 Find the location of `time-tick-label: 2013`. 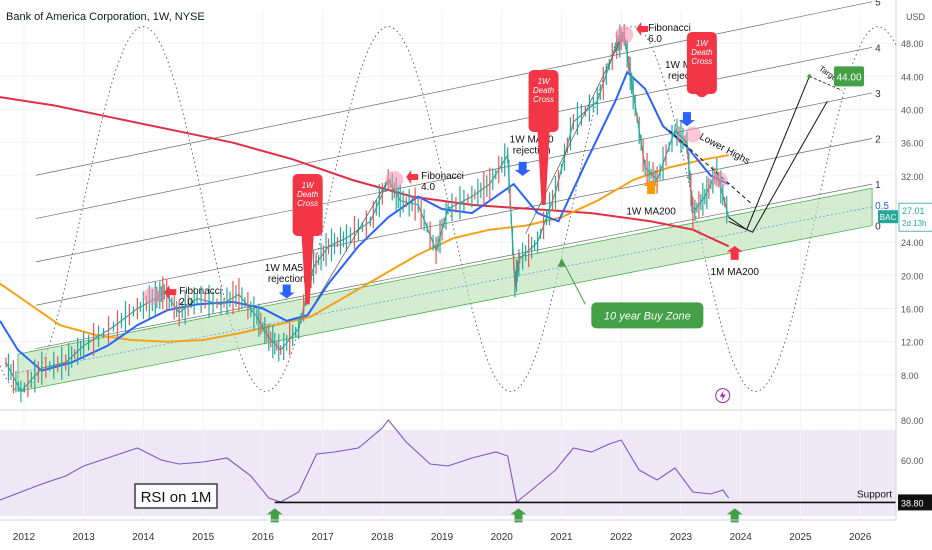

time-tick-label: 2013 is located at coordinates (84, 537).